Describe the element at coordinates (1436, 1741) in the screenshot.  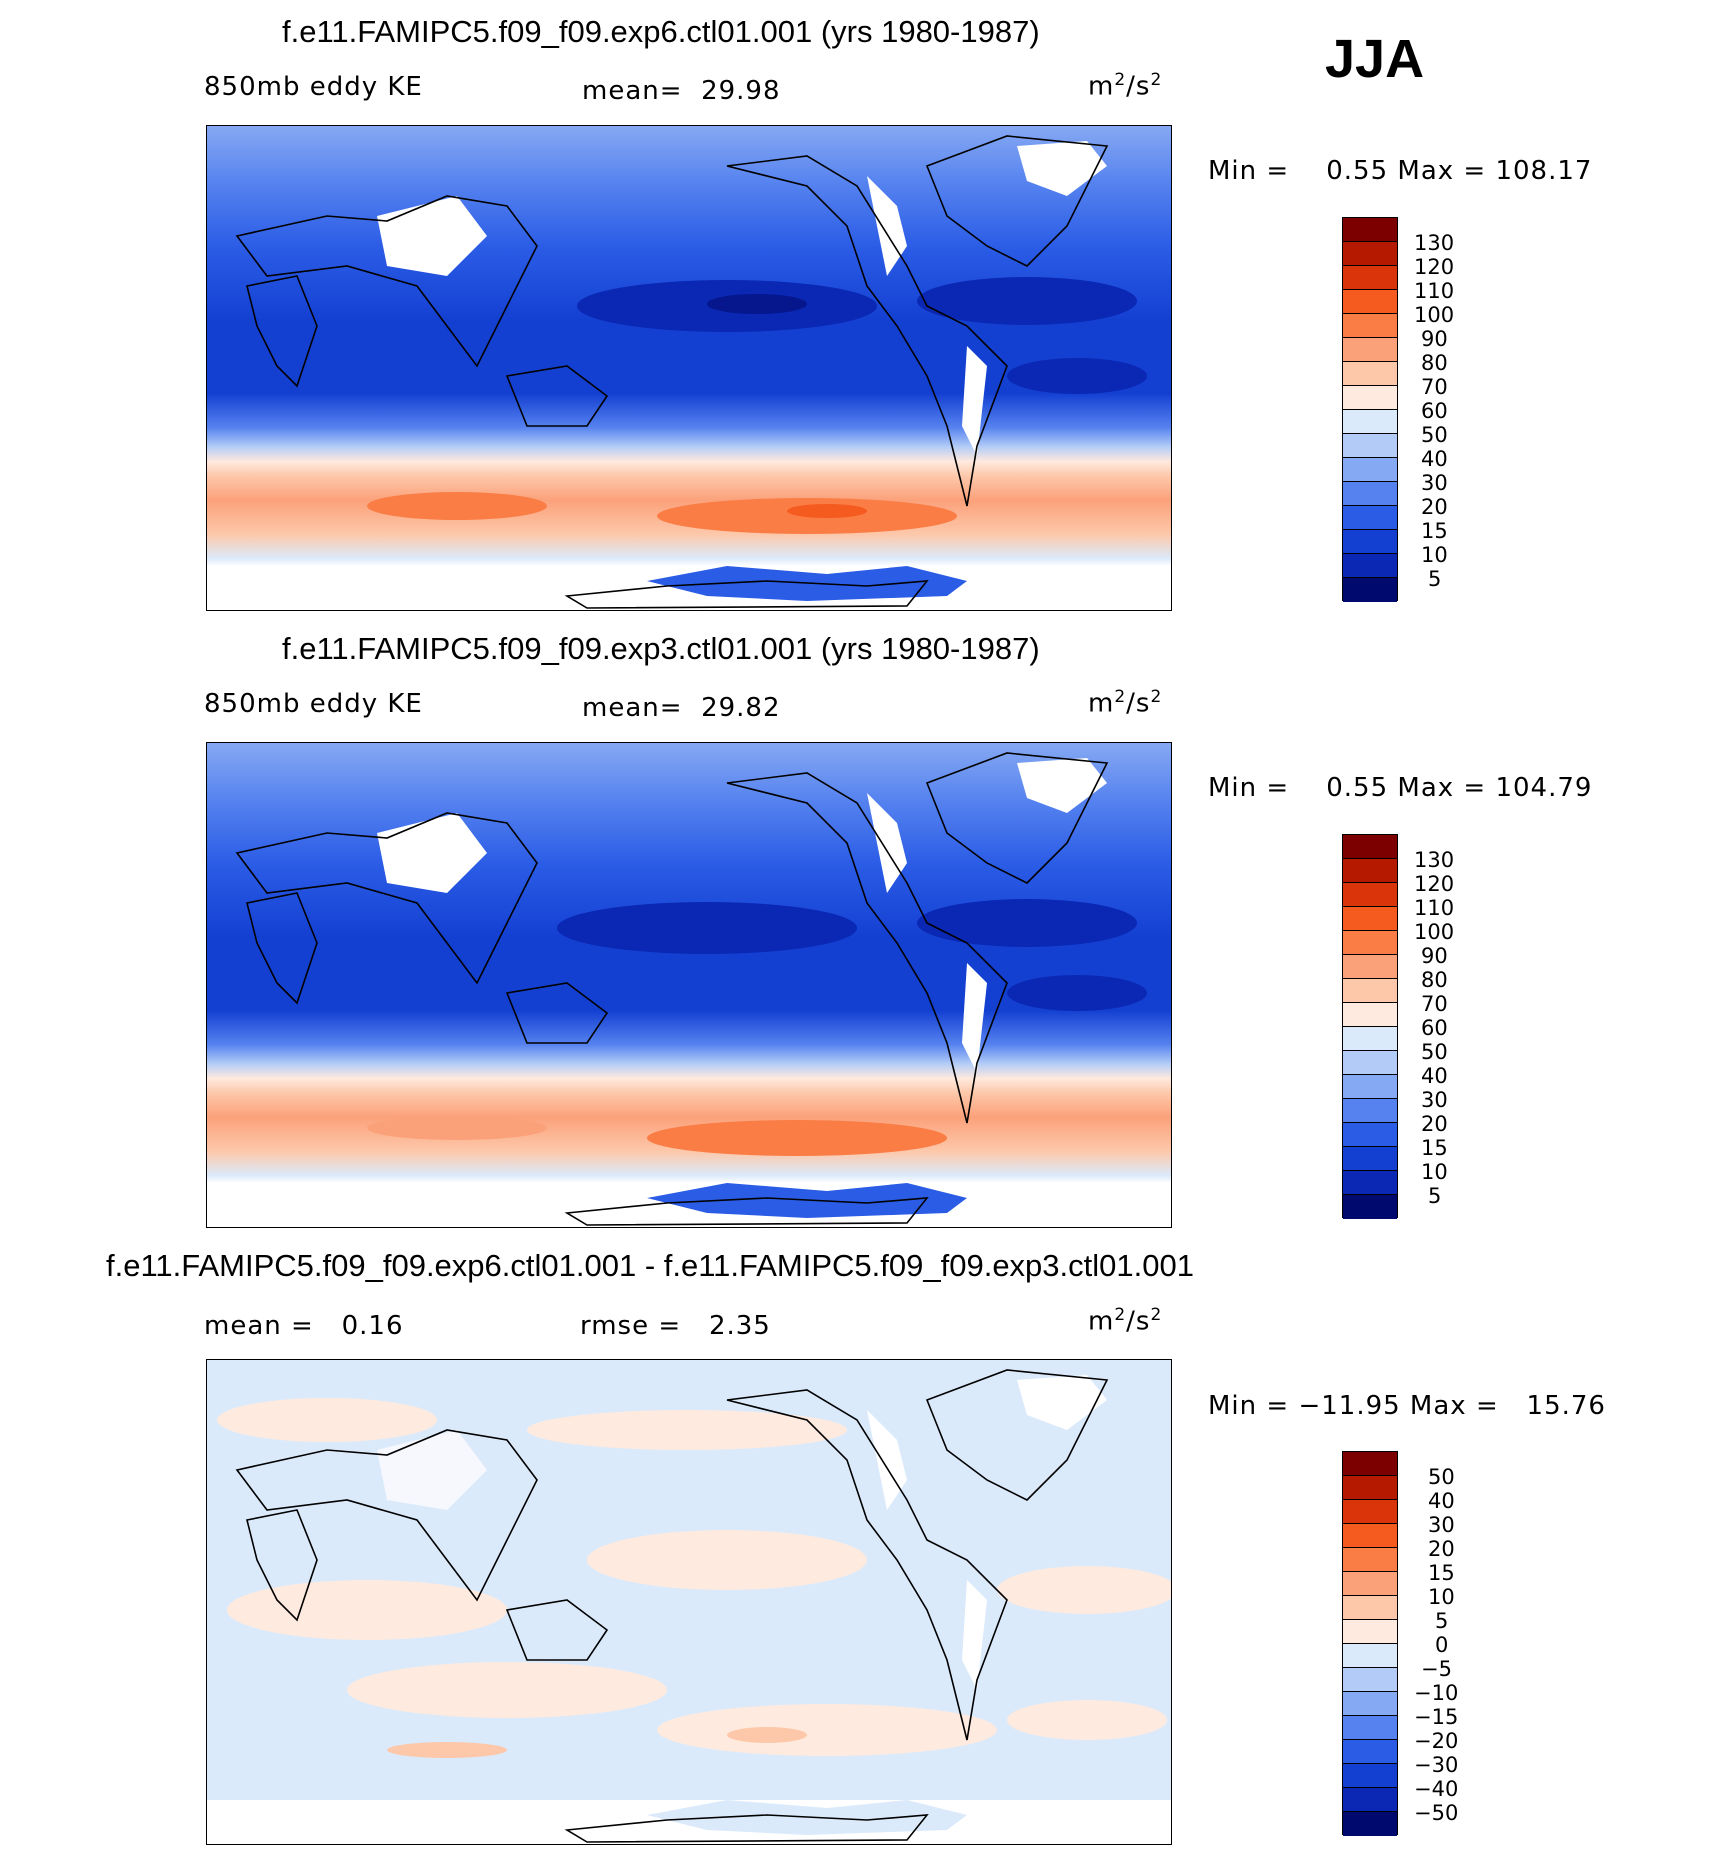
I see `panel3-colorbar-label: −20` at that location.